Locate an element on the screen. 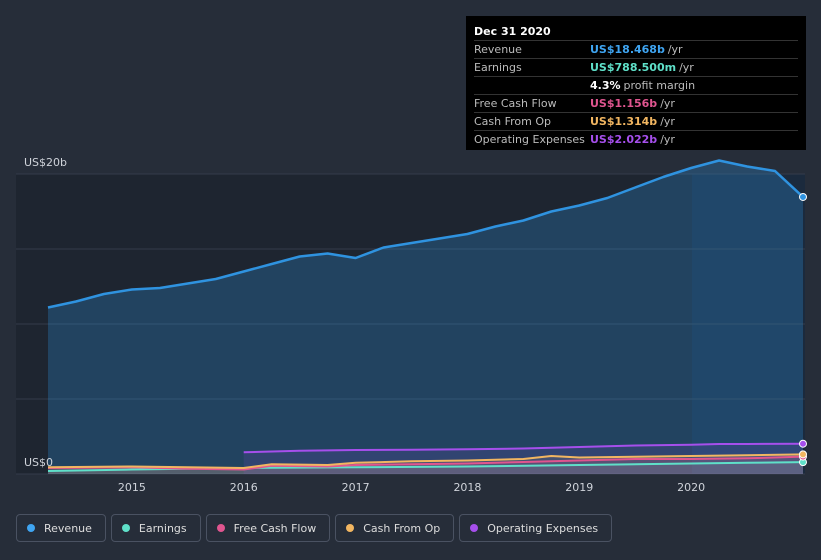  x-tick-label: 2016 is located at coordinates (244, 487).